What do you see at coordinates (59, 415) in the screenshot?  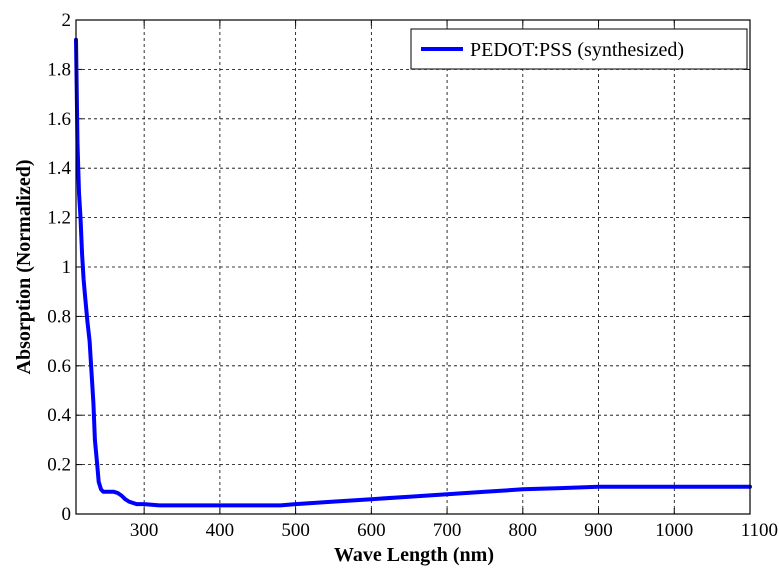 I see `y-tick-label: 0.4` at bounding box center [59, 415].